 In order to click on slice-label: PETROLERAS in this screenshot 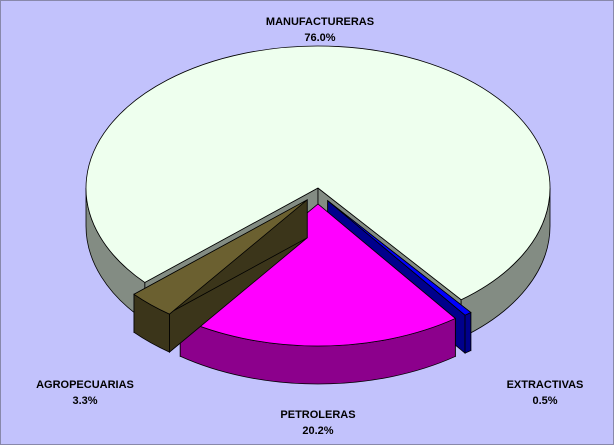, I will do `click(317, 415)`.